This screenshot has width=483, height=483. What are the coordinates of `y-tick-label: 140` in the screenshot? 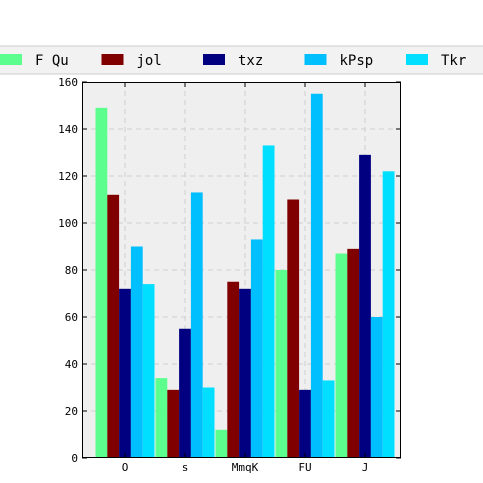 It's located at (68, 129).